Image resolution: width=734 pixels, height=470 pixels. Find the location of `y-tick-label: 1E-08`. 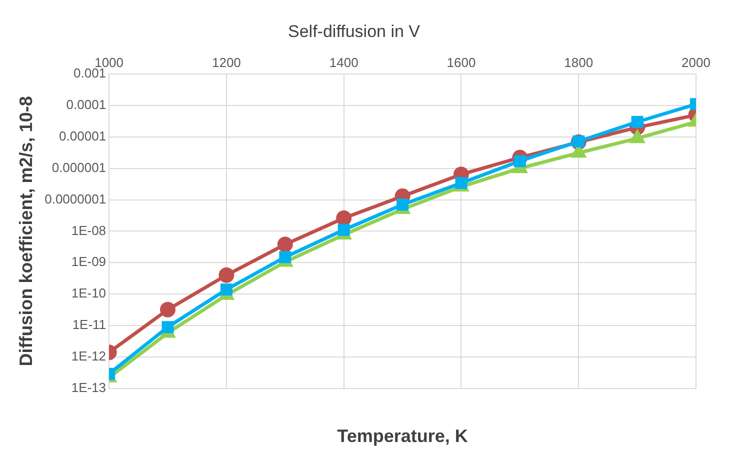

y-tick-label: 1E-08 is located at coordinates (88, 230).